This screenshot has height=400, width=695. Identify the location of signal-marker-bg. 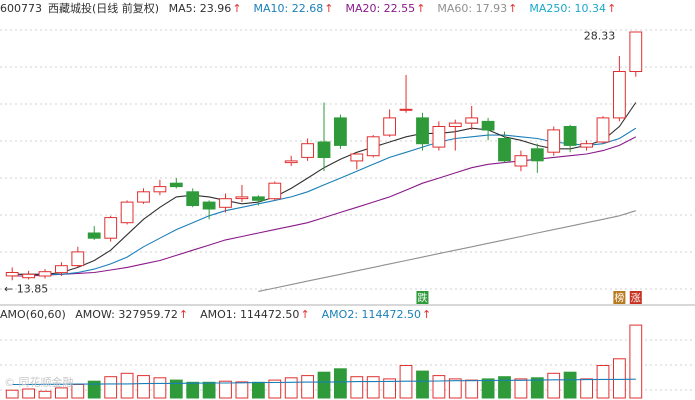
(422, 297).